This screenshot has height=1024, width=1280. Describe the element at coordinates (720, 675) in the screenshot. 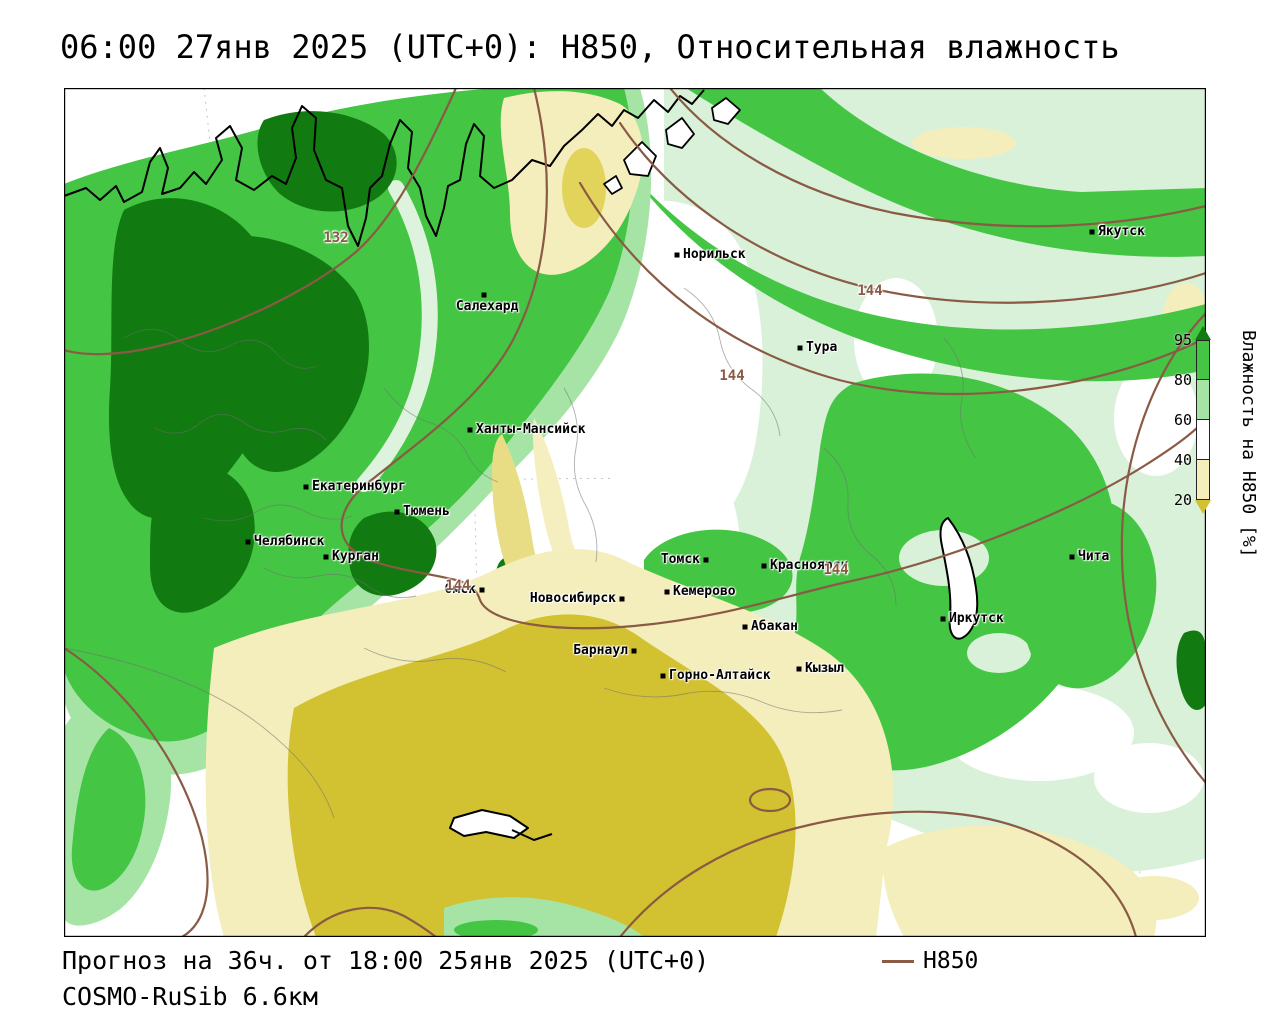

I see `city-label: Горно-Алтайск` at that location.